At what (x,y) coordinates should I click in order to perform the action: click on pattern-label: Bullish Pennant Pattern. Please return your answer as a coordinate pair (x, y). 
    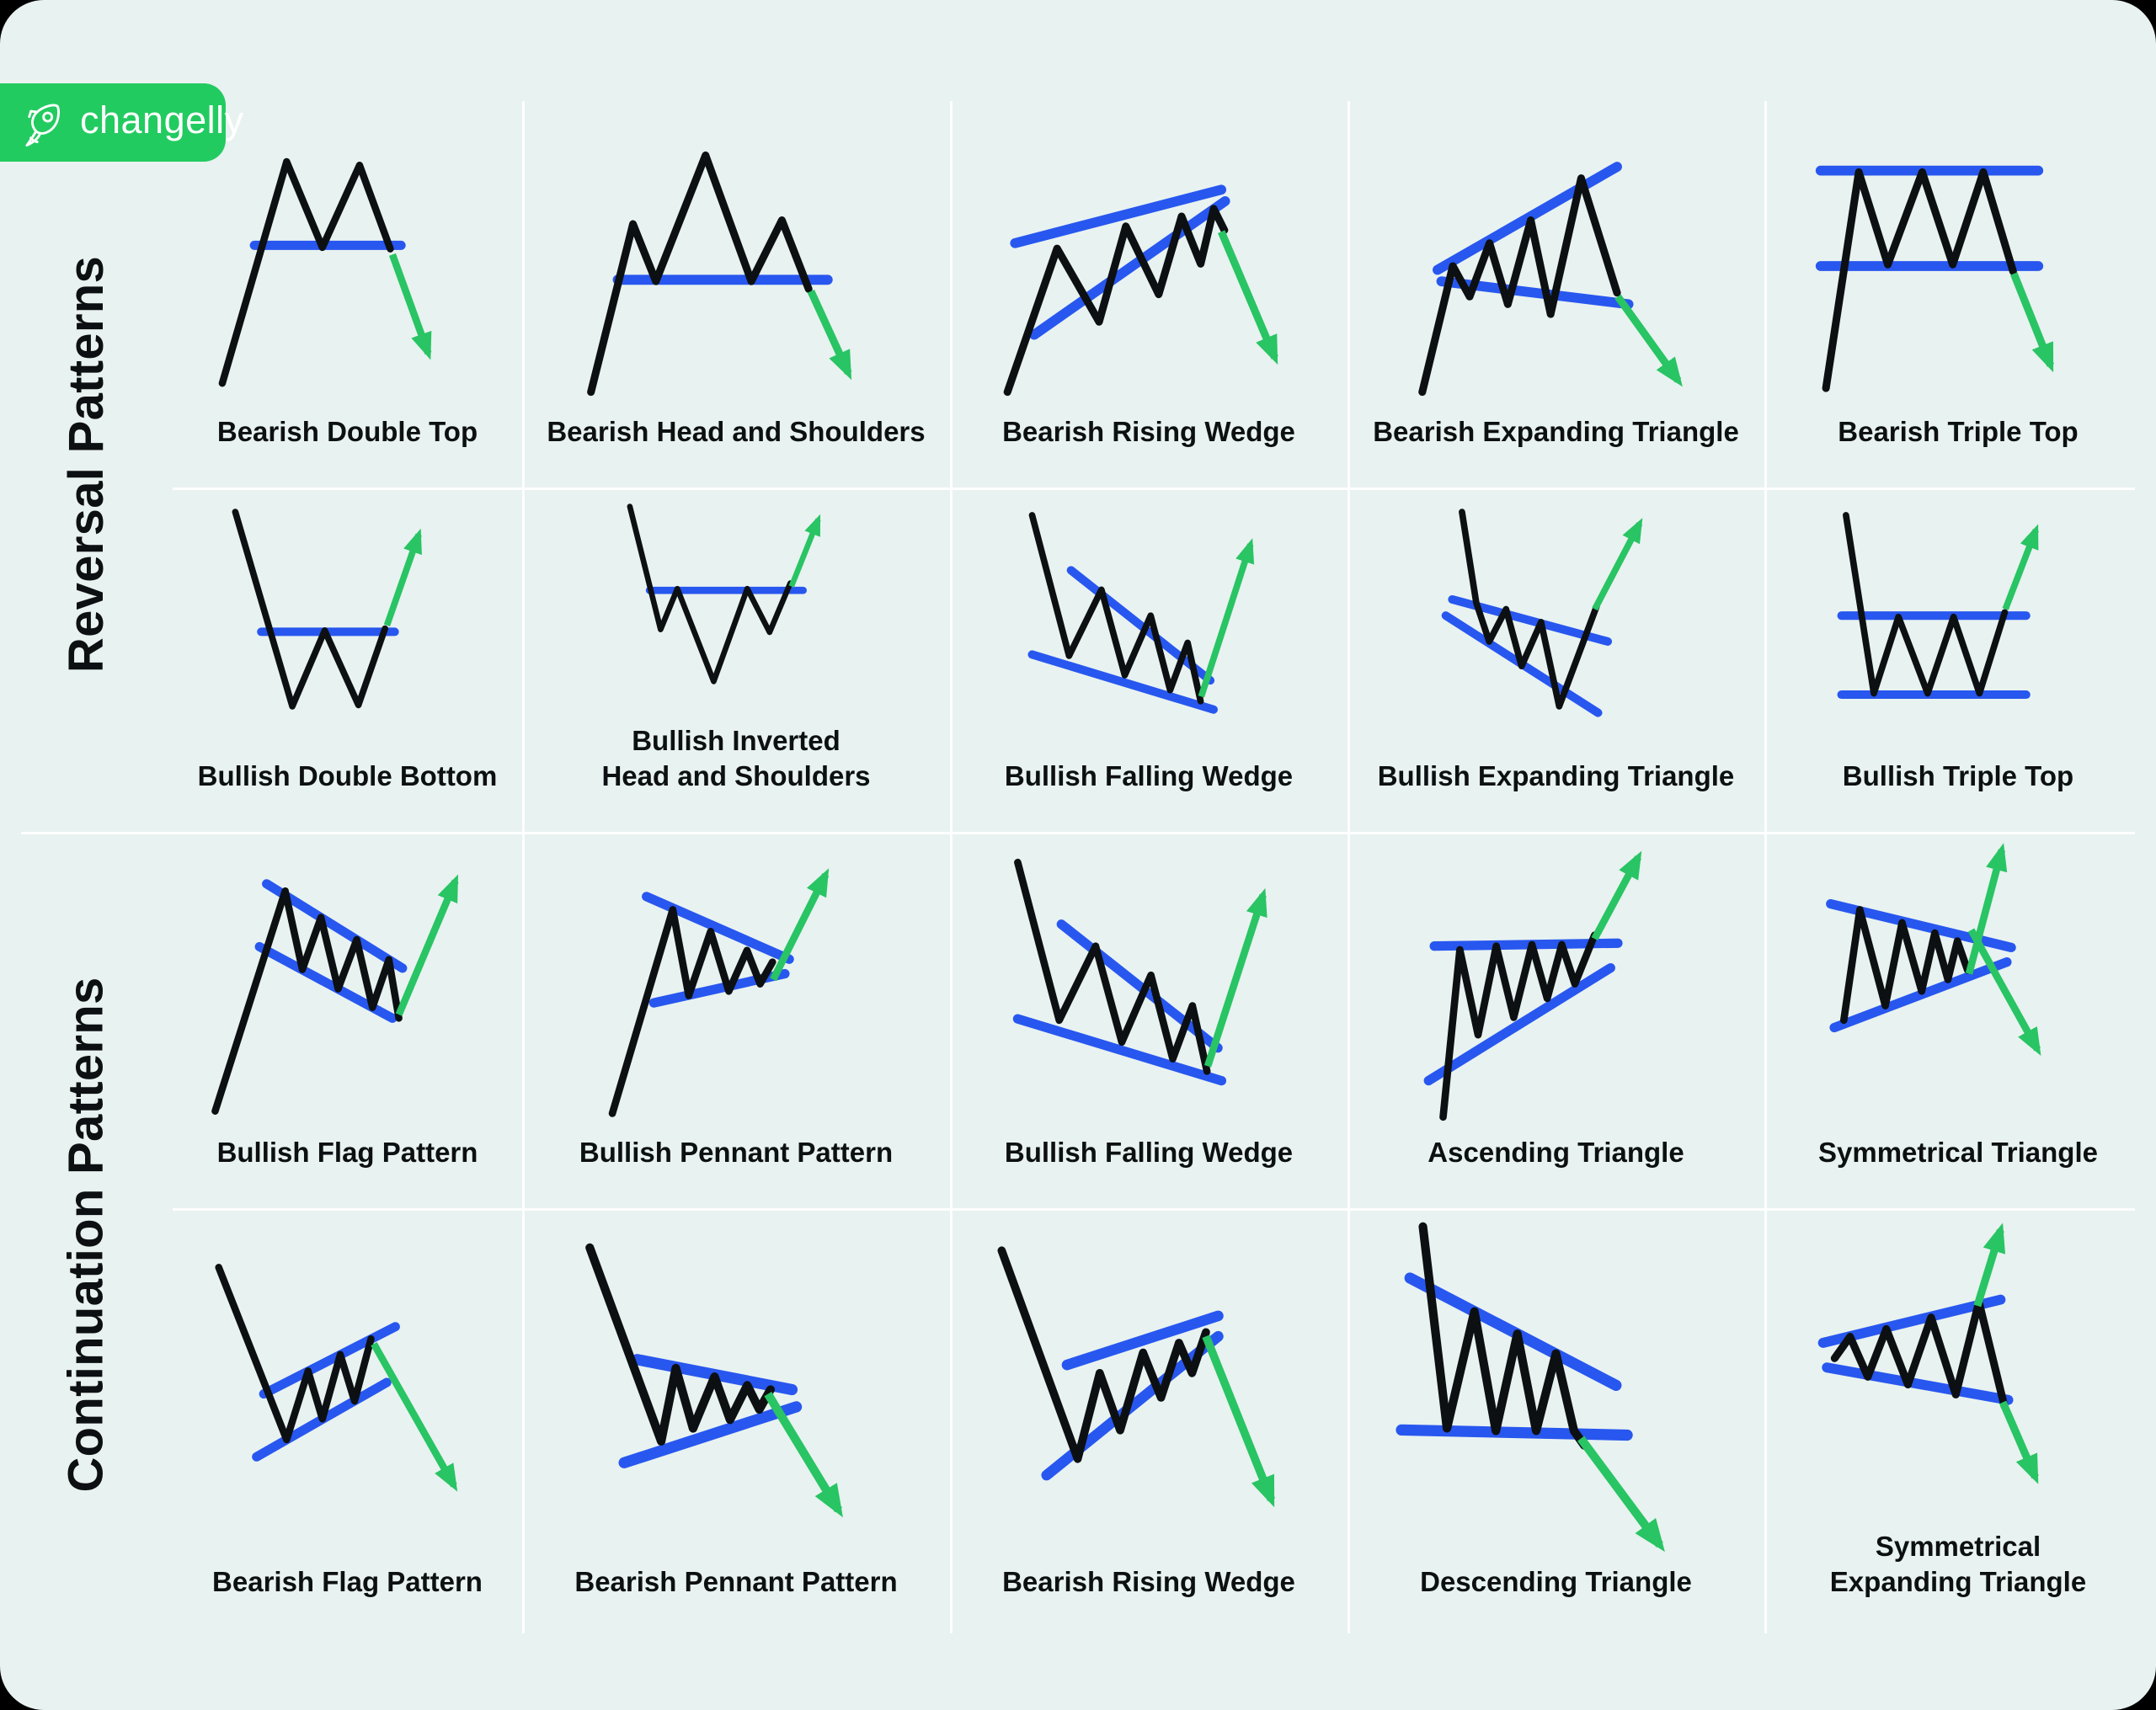
    Looking at the image, I should click on (736, 1152).